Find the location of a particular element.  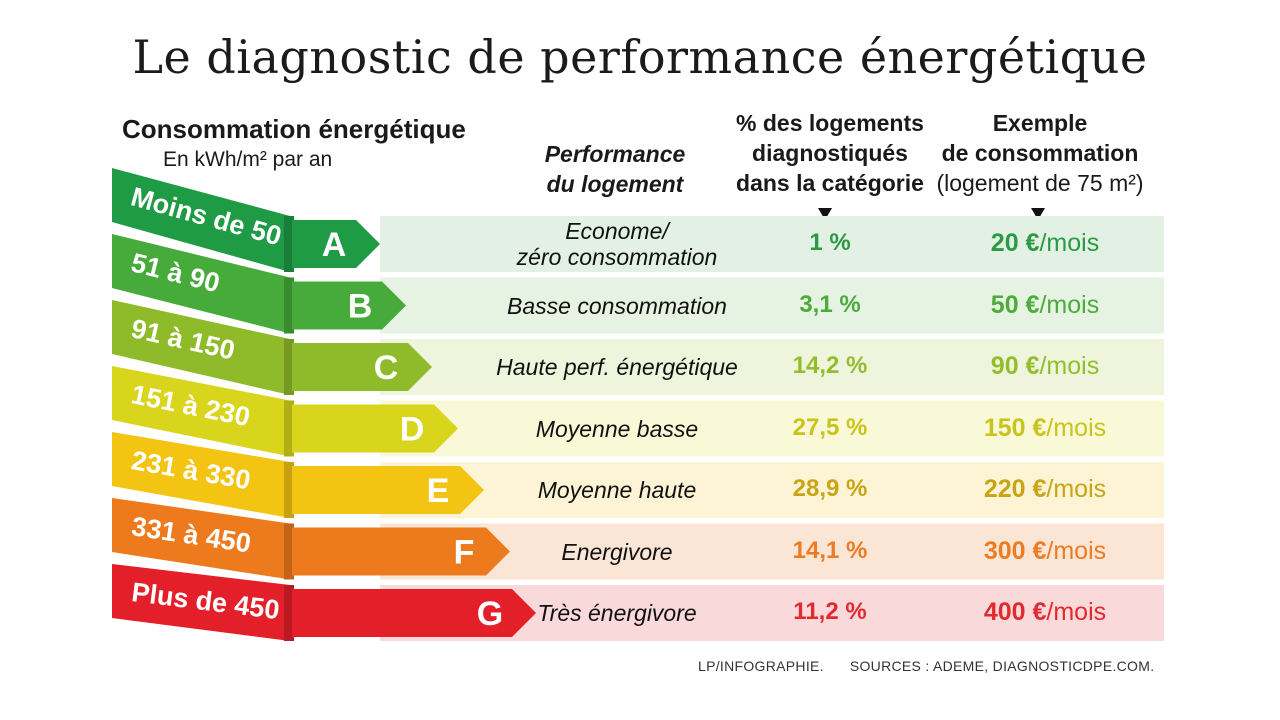

range-ribbon-g is located at coordinates (201, 602).